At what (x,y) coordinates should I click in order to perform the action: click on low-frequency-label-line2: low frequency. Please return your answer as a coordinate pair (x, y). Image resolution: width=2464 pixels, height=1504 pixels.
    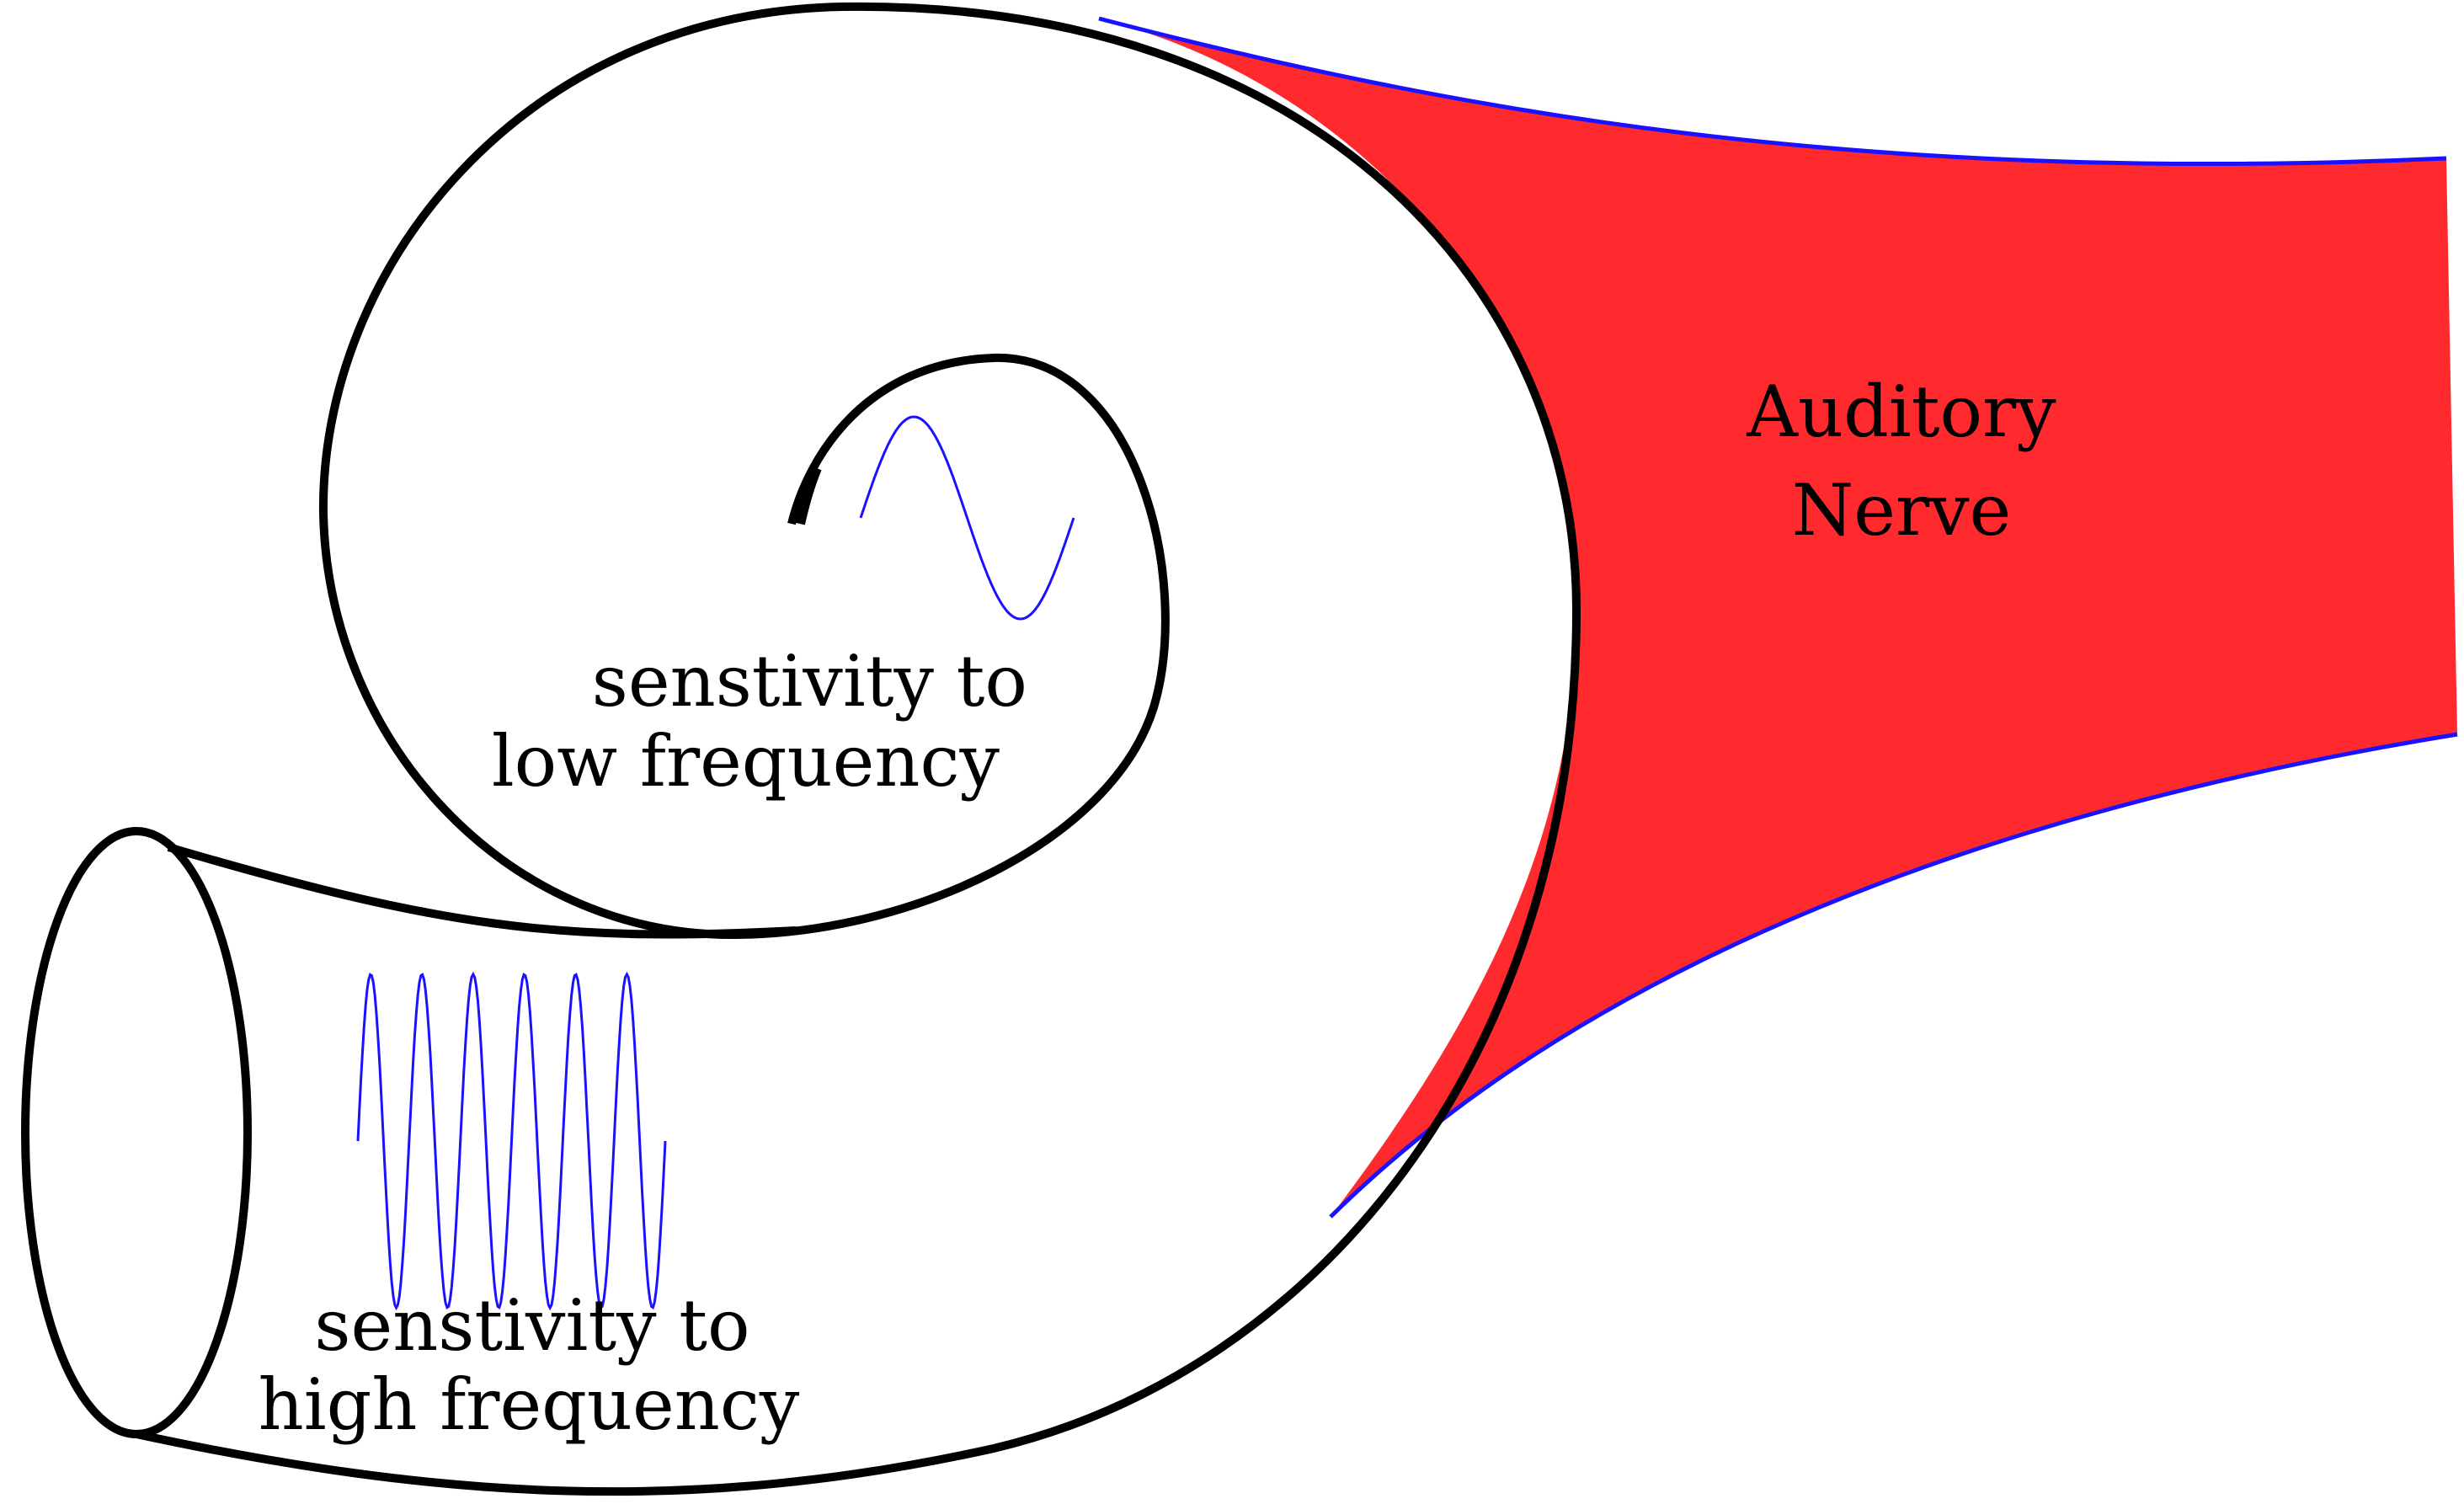
    Looking at the image, I should click on (746, 761).